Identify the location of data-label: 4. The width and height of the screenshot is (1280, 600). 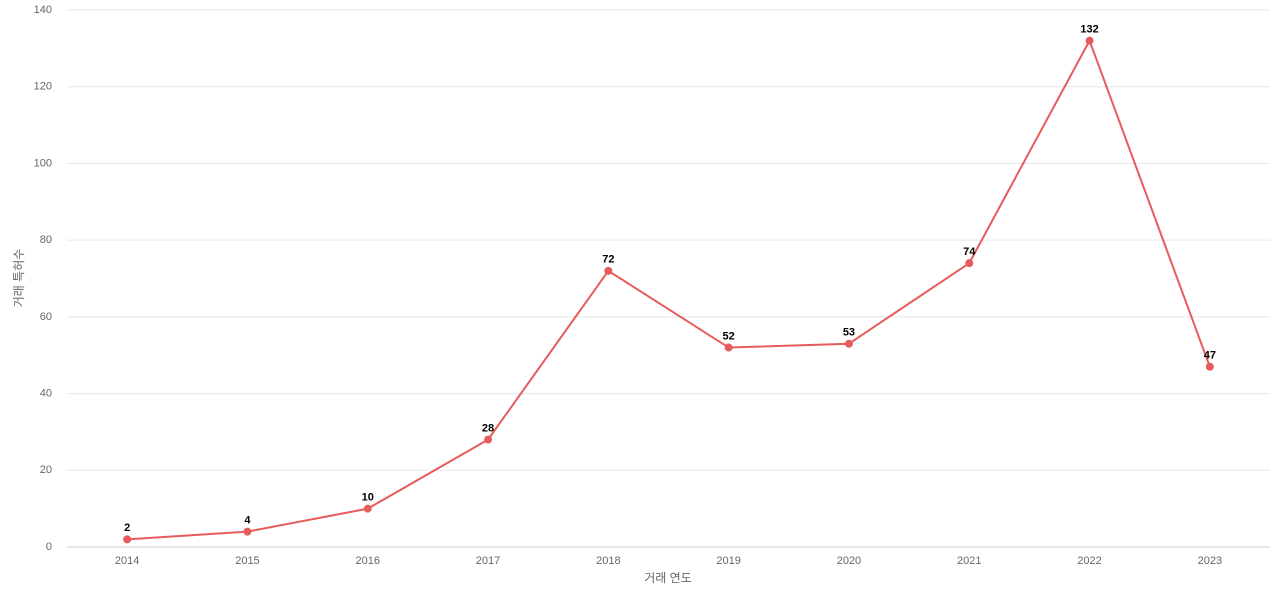
(247, 521).